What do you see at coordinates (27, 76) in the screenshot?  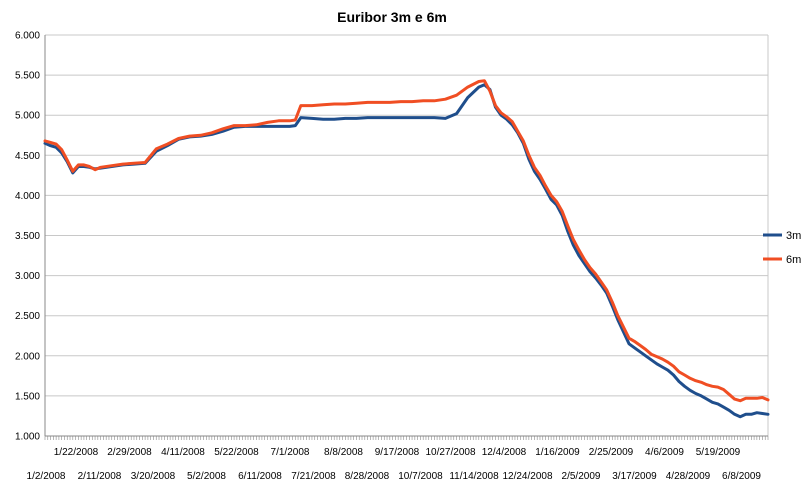 I see `y-tick-label: 5.500` at bounding box center [27, 76].